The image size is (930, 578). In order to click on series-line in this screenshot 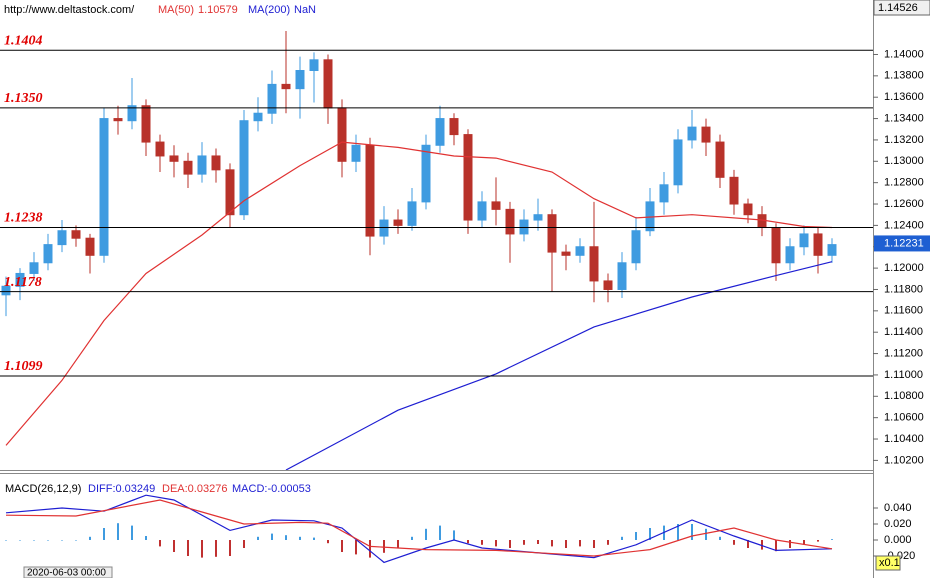, I will do `click(419, 529)`.